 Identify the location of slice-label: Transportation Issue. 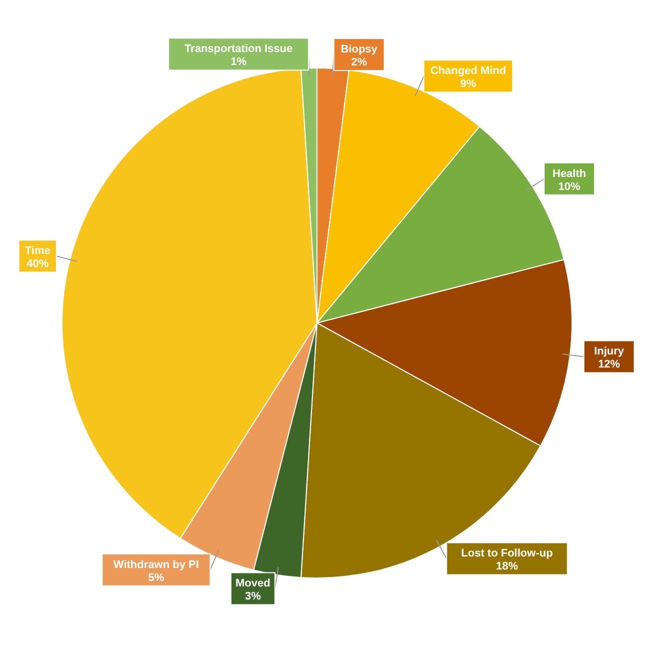
(238, 49).